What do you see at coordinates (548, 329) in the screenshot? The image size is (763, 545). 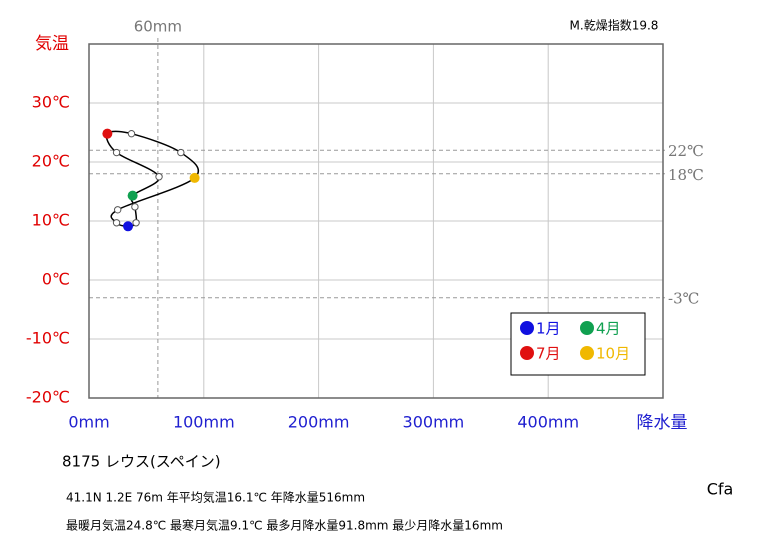 I see `legend-label: 1月` at bounding box center [548, 329].